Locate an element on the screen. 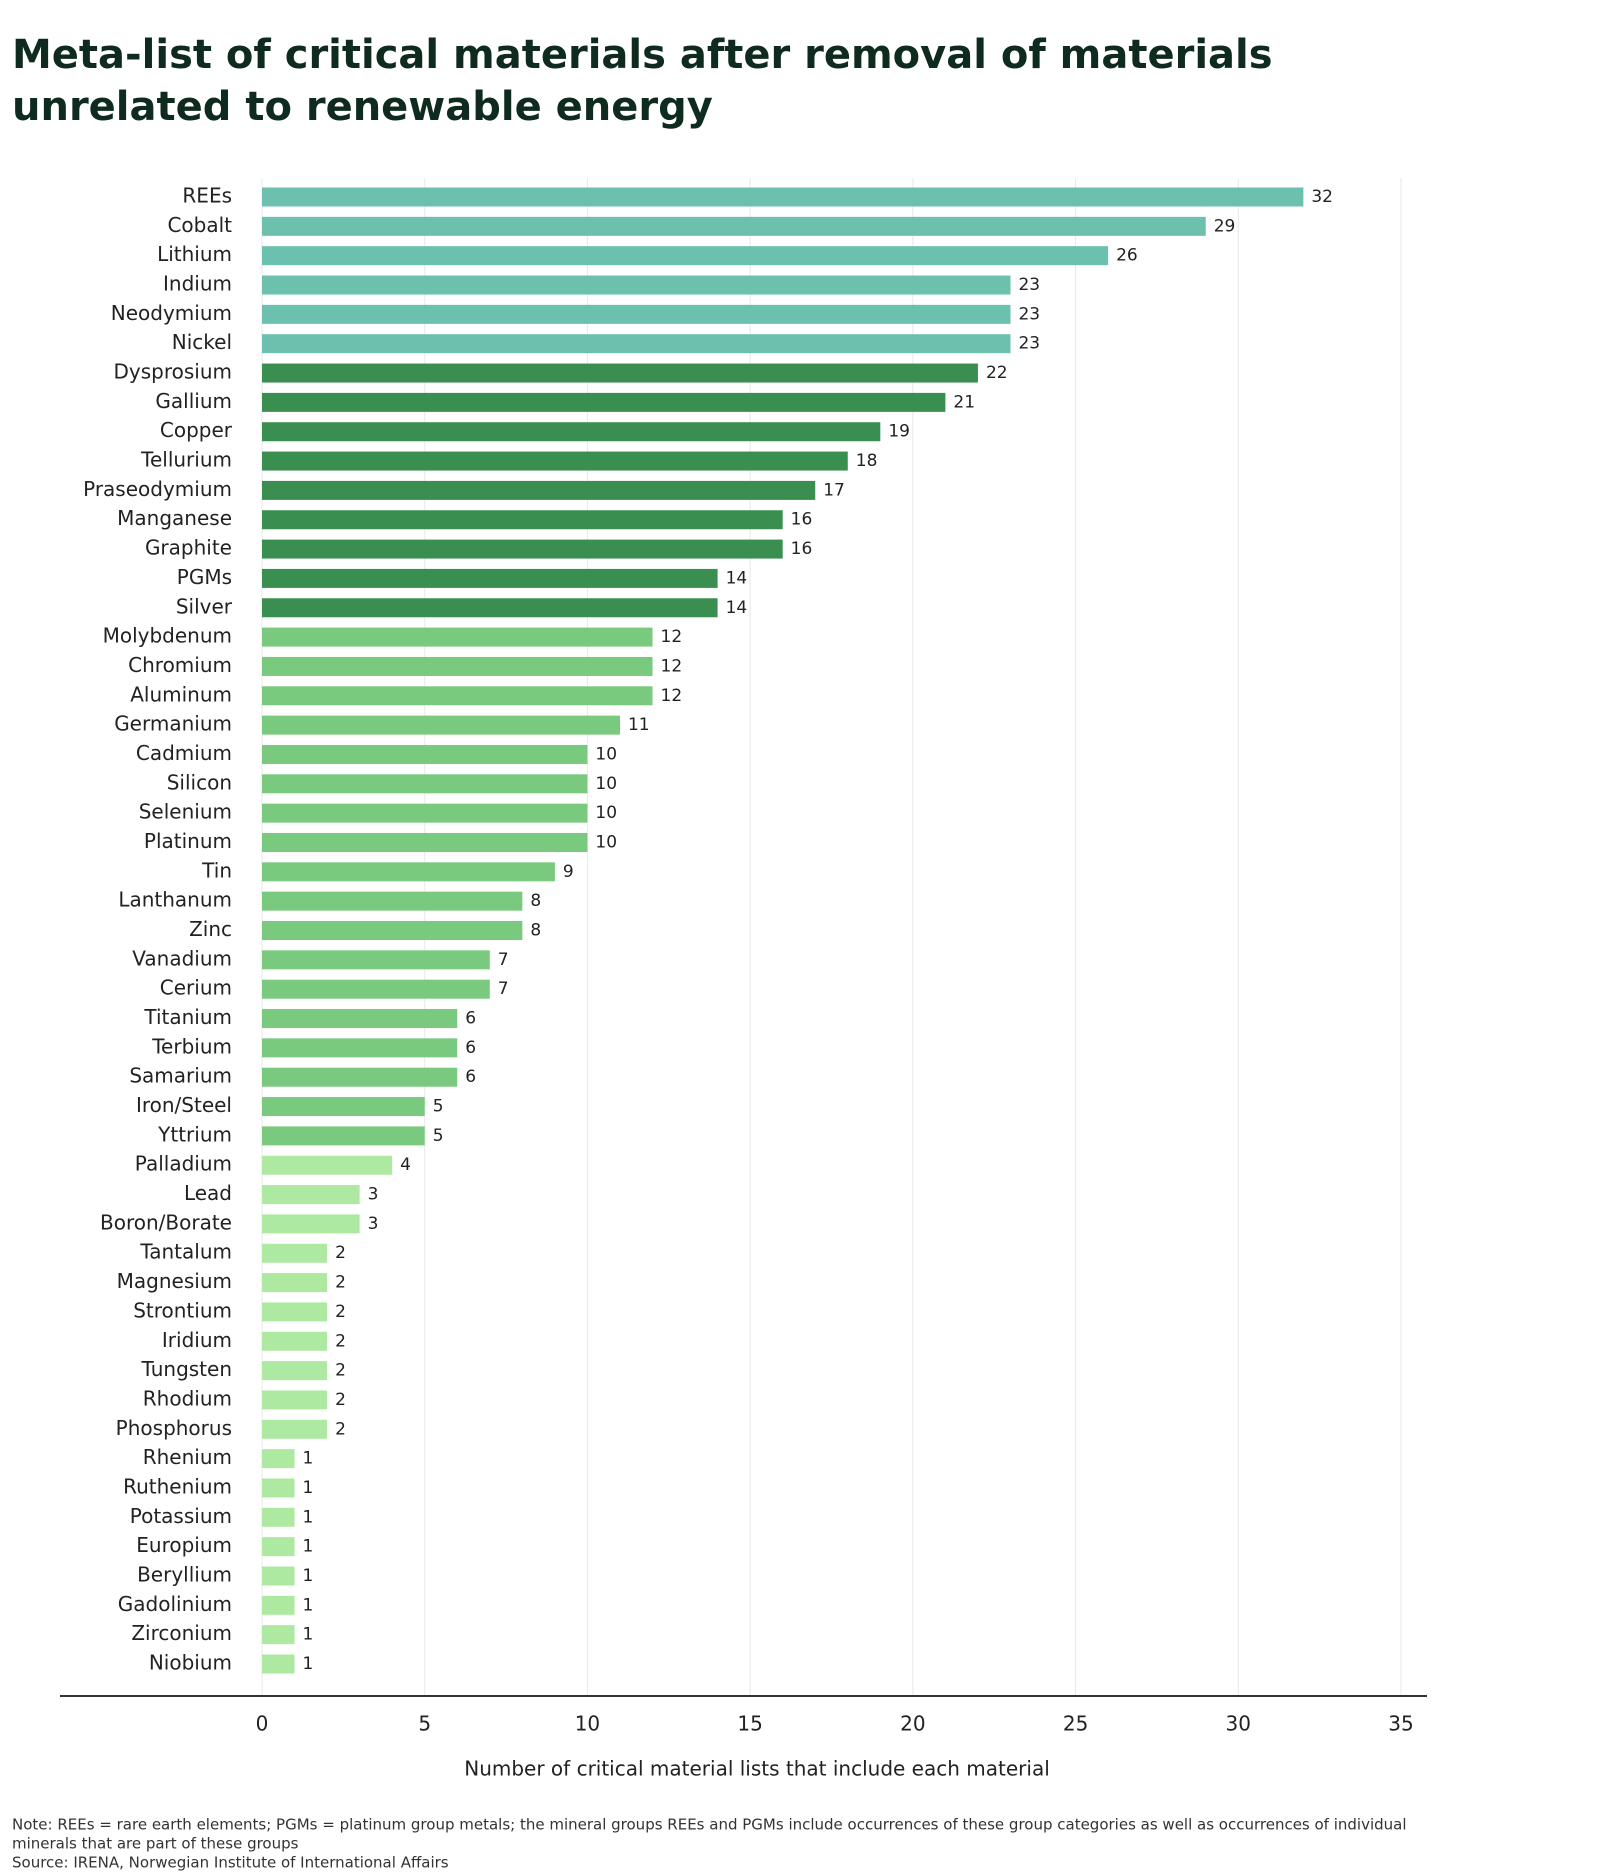 This screenshot has height=1872, width=1600. x-tick-label: 35 is located at coordinates (1400, 1724).